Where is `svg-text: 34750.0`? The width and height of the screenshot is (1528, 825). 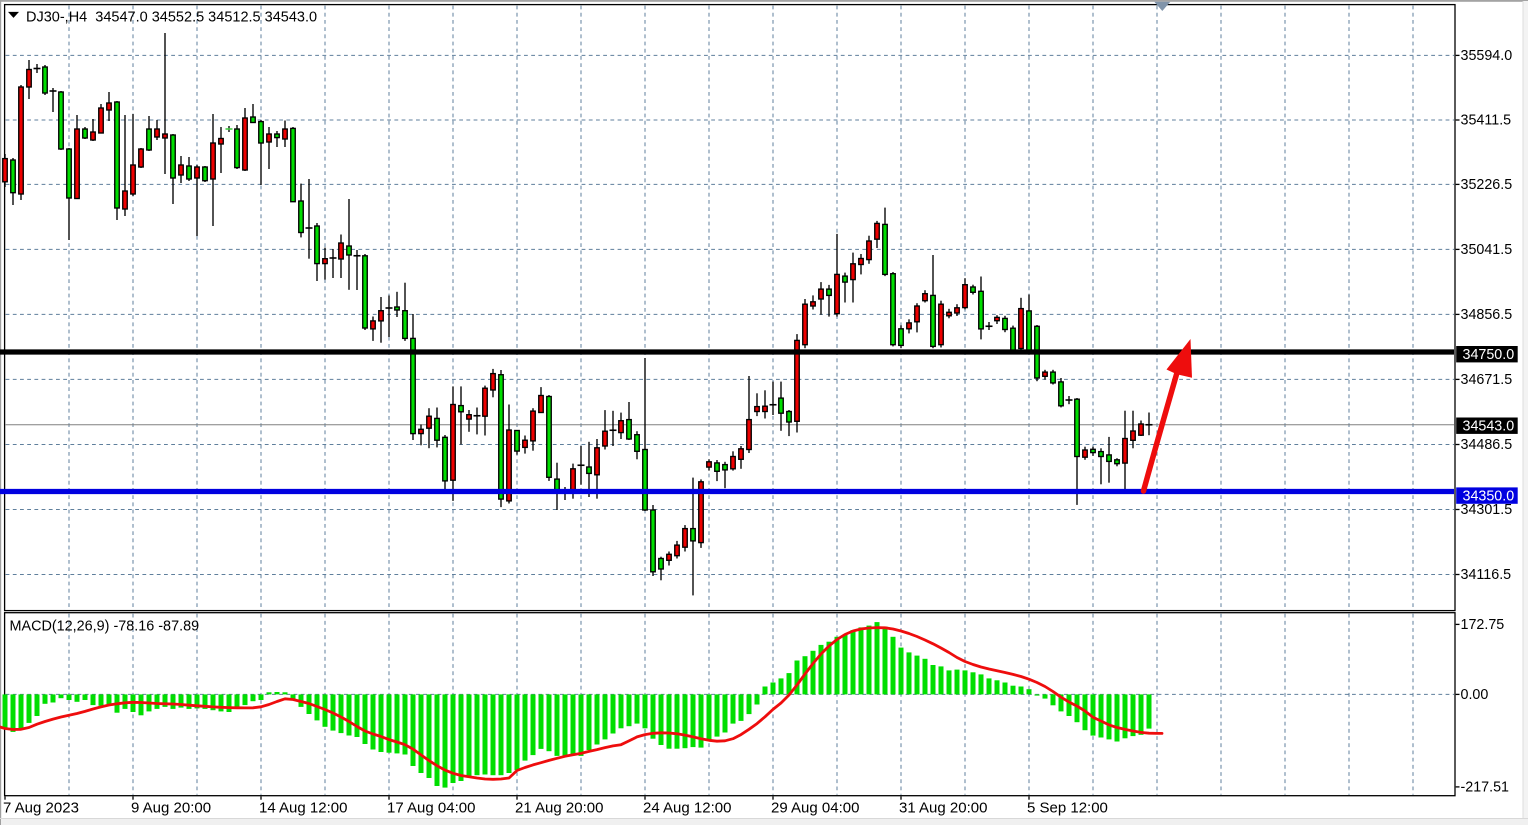 svg-text: 34750.0 is located at coordinates (1489, 355).